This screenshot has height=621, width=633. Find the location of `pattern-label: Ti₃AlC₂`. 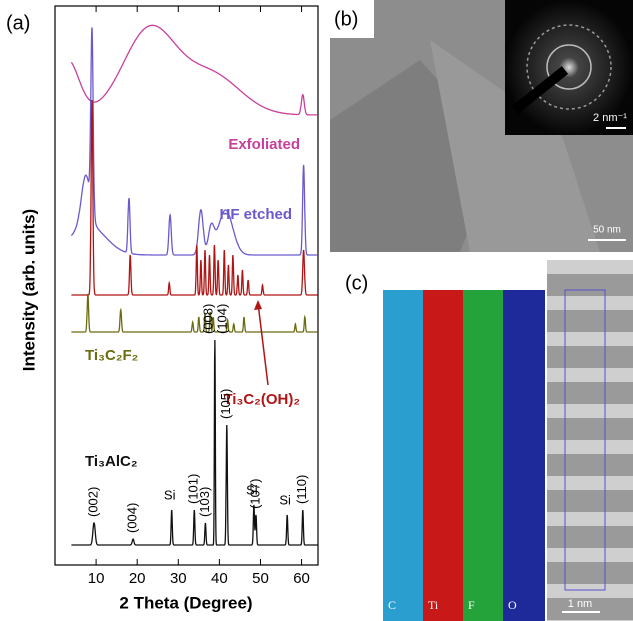

pattern-label: Ti₃AlC₂ is located at coordinates (111, 461).